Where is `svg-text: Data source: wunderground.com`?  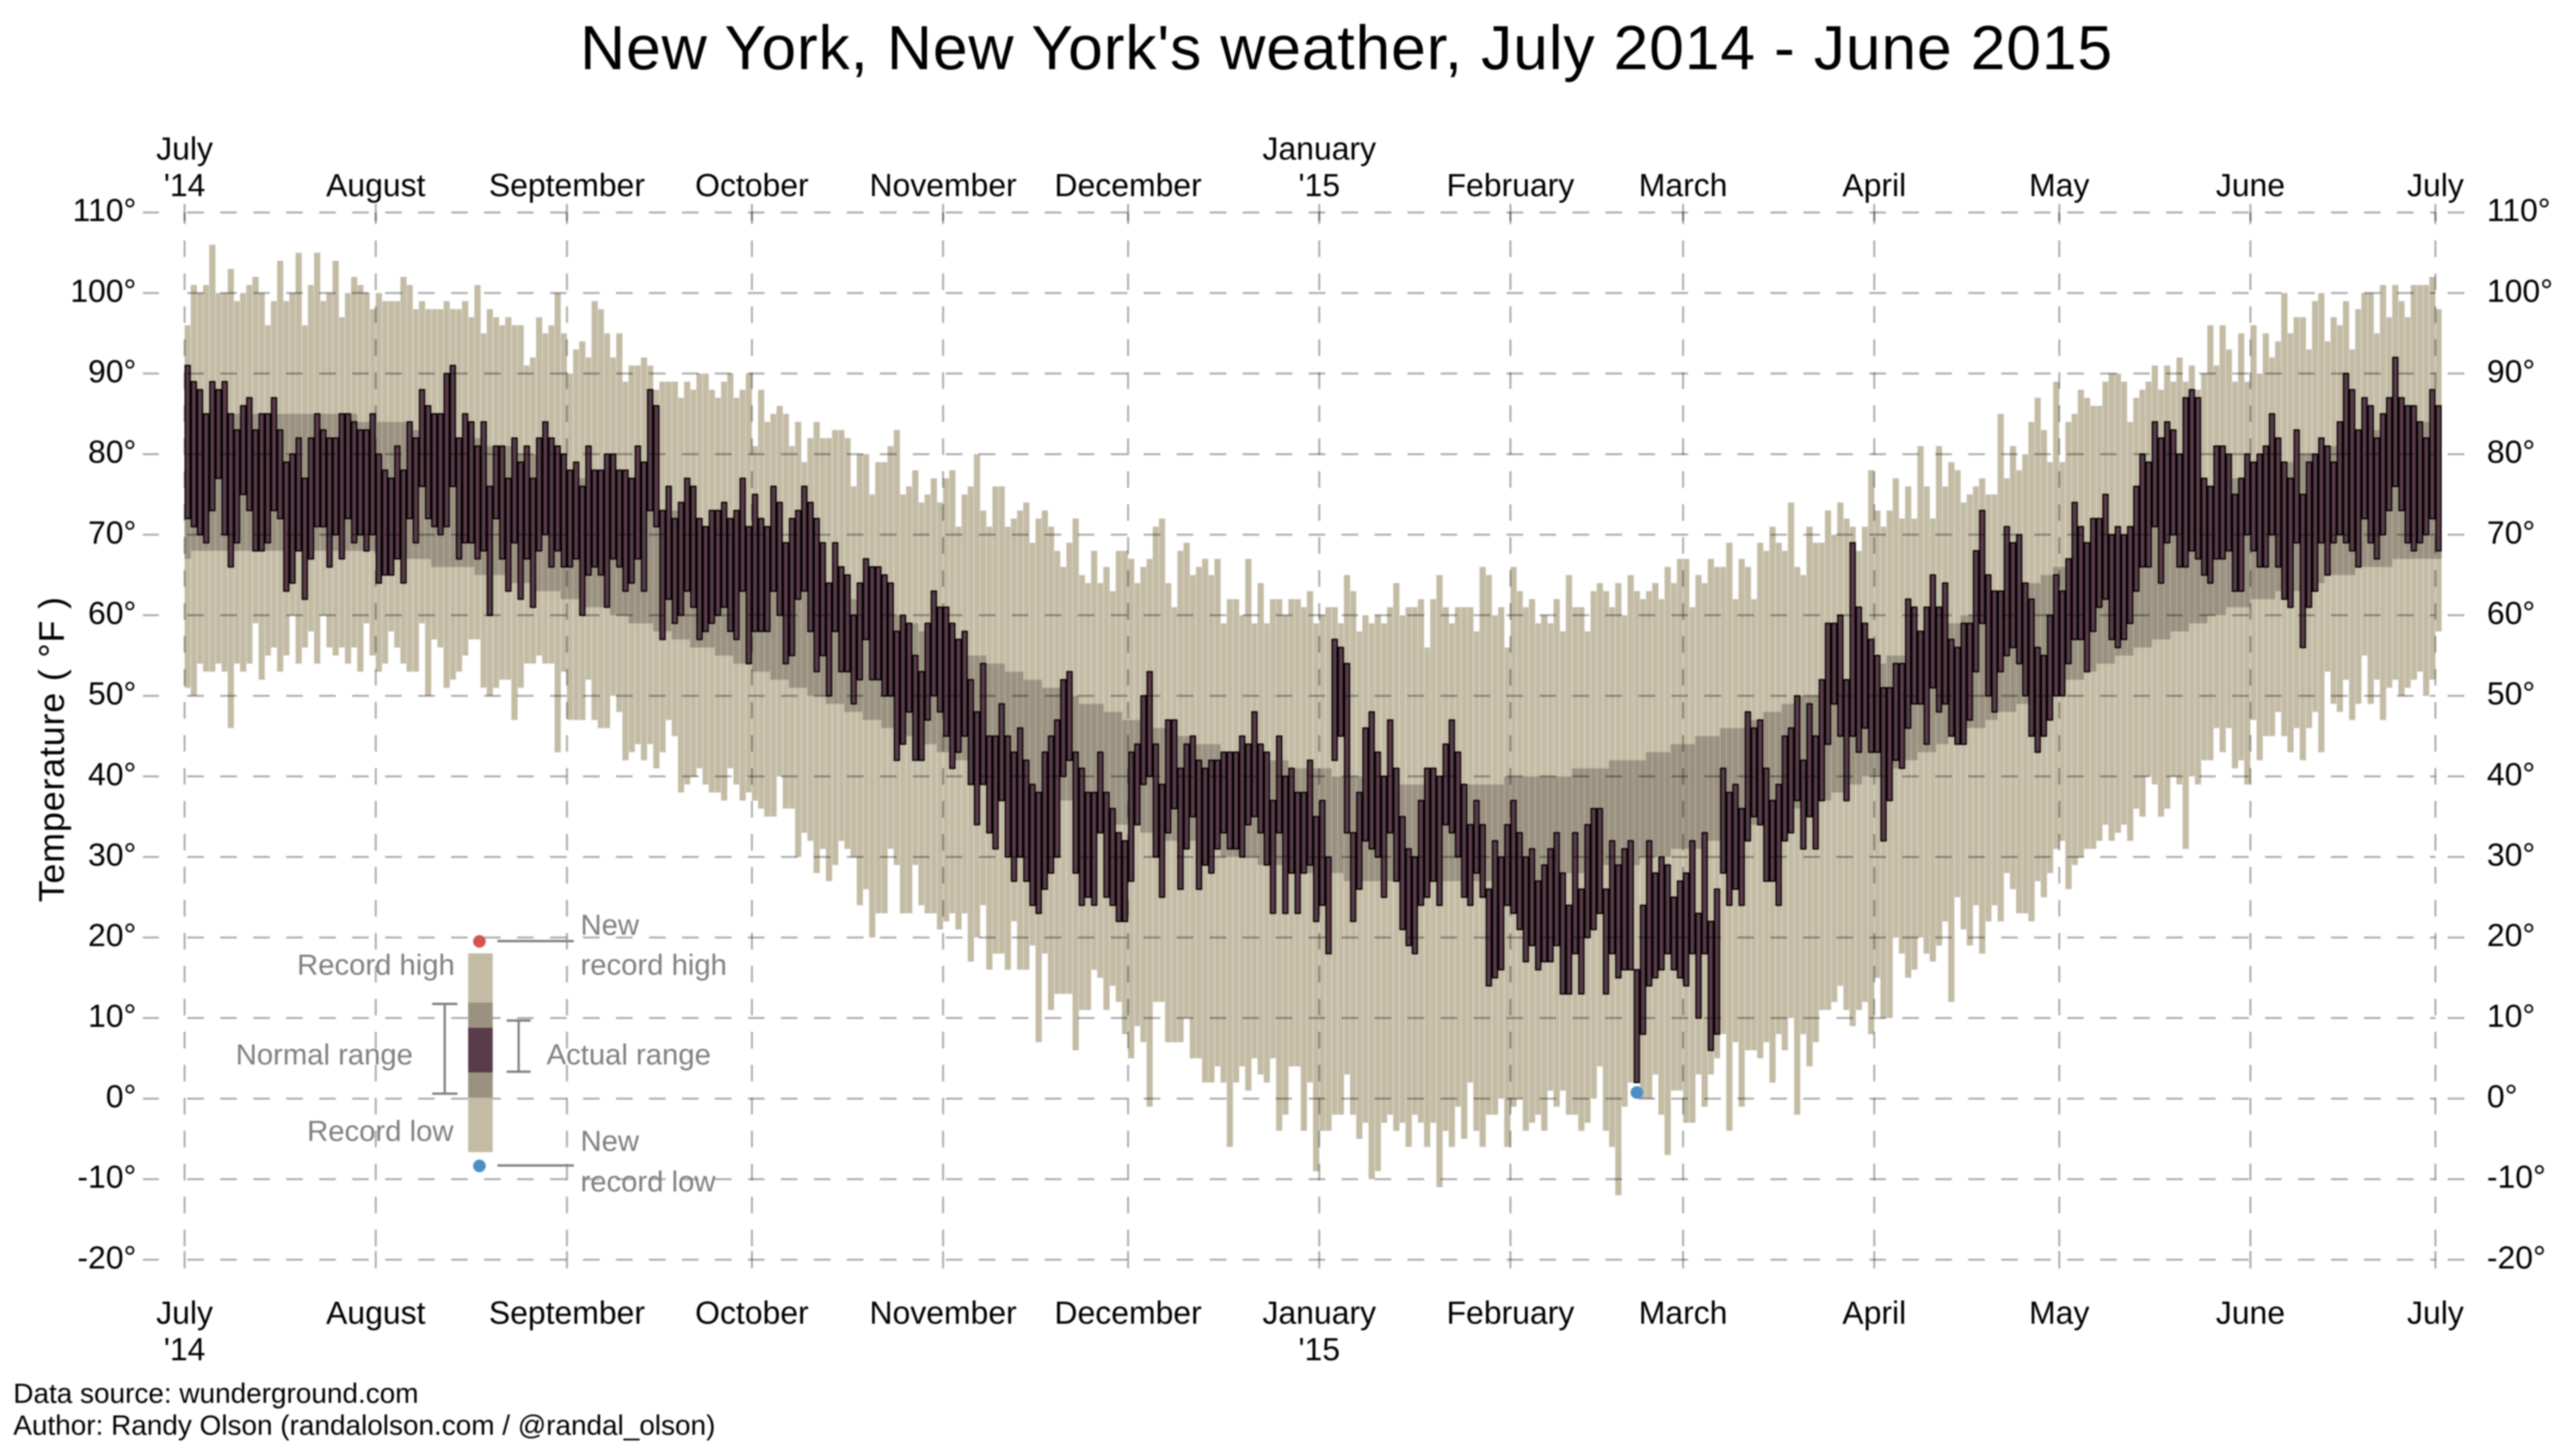
svg-text: Data source: wunderground.com is located at coordinates (215, 1394).